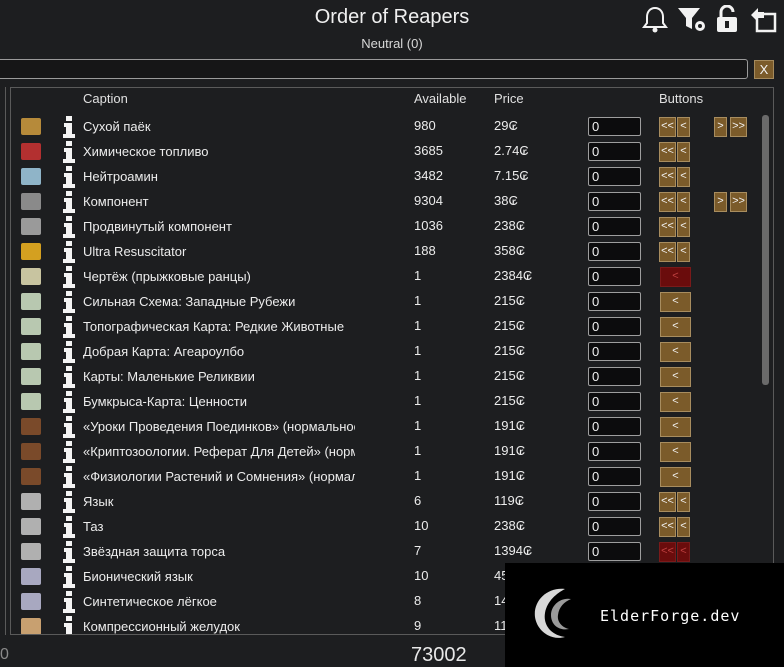 The width and height of the screenshot is (784, 667). What do you see at coordinates (154, 551) in the screenshot?
I see `item-caption: Звёздная защита торса` at bounding box center [154, 551].